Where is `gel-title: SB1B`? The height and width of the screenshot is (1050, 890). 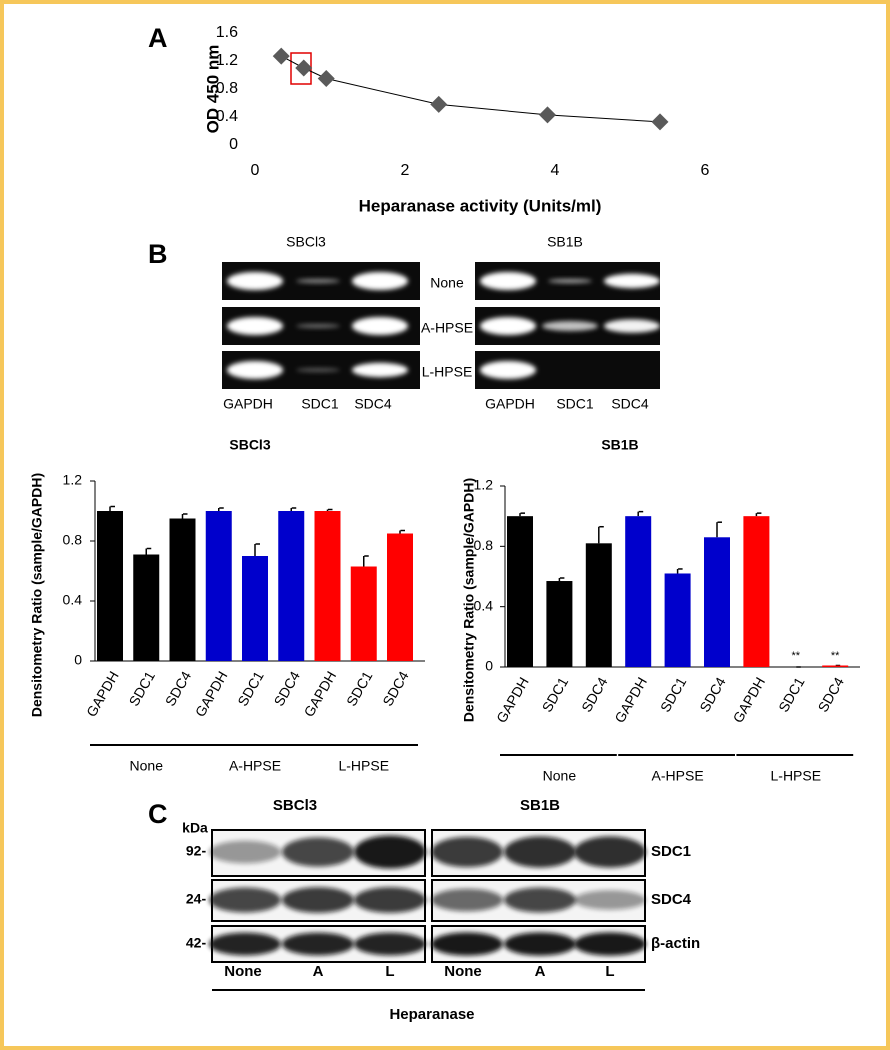 gel-title: SB1B is located at coordinates (565, 242).